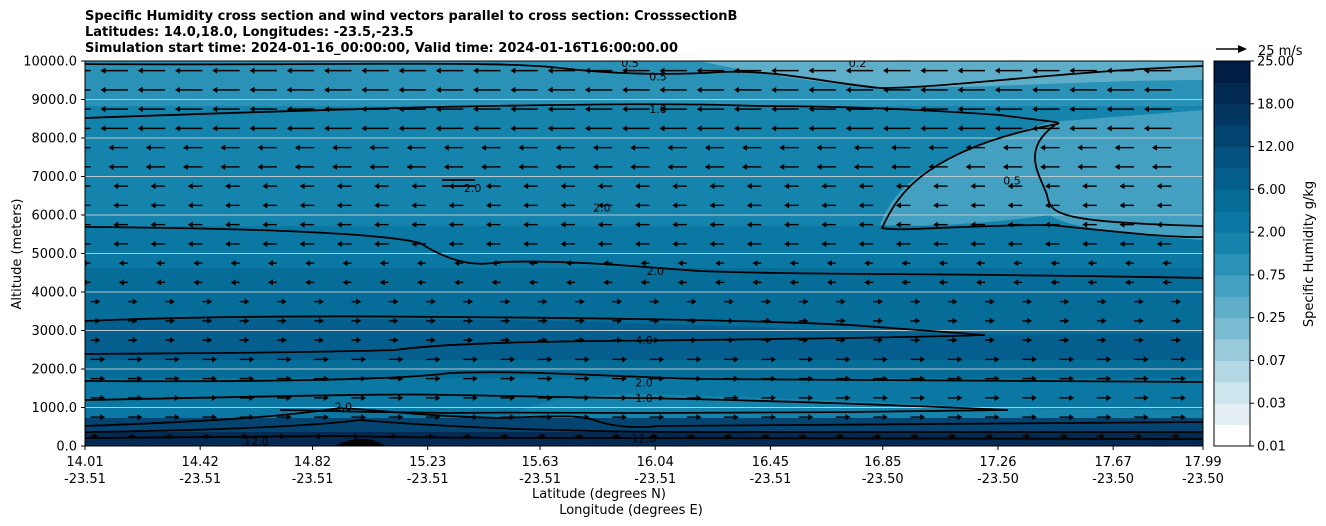 The image size is (1326, 526). What do you see at coordinates (644, 438) in the screenshot?
I see `contour-label: 12.0` at bounding box center [644, 438].